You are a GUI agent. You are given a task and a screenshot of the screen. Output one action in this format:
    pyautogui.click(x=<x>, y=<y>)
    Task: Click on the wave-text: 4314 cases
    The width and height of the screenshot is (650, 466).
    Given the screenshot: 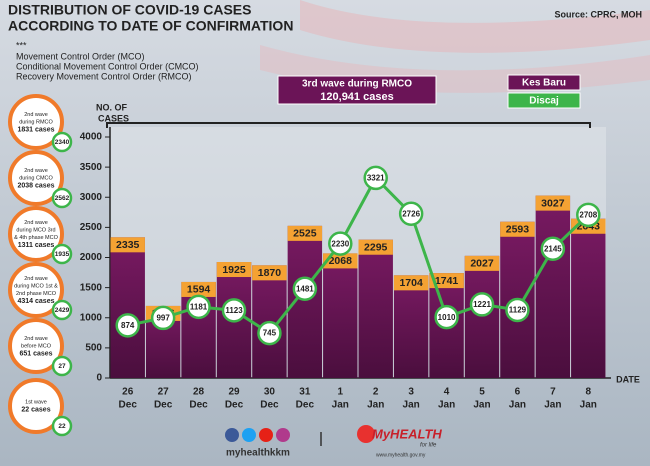 What is the action you would take?
    pyautogui.click(x=36, y=301)
    